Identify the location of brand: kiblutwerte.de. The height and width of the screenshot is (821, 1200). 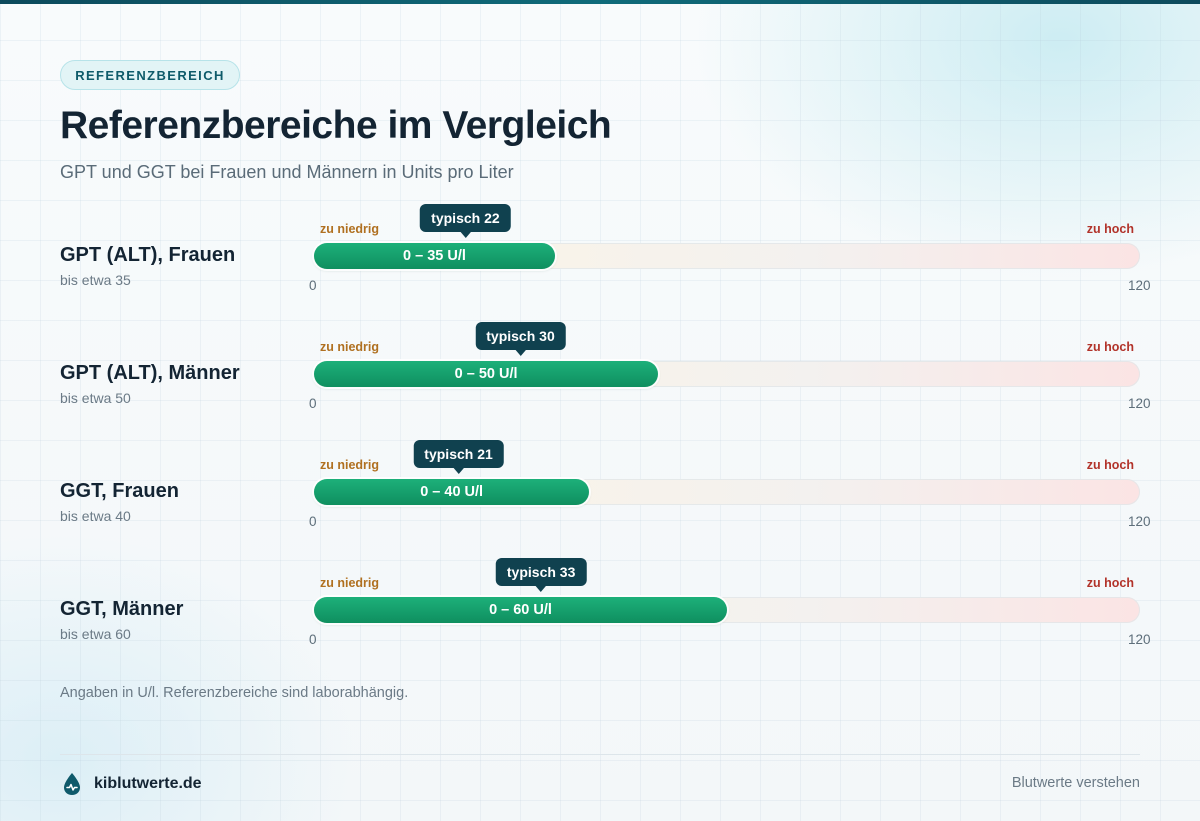
(132, 784).